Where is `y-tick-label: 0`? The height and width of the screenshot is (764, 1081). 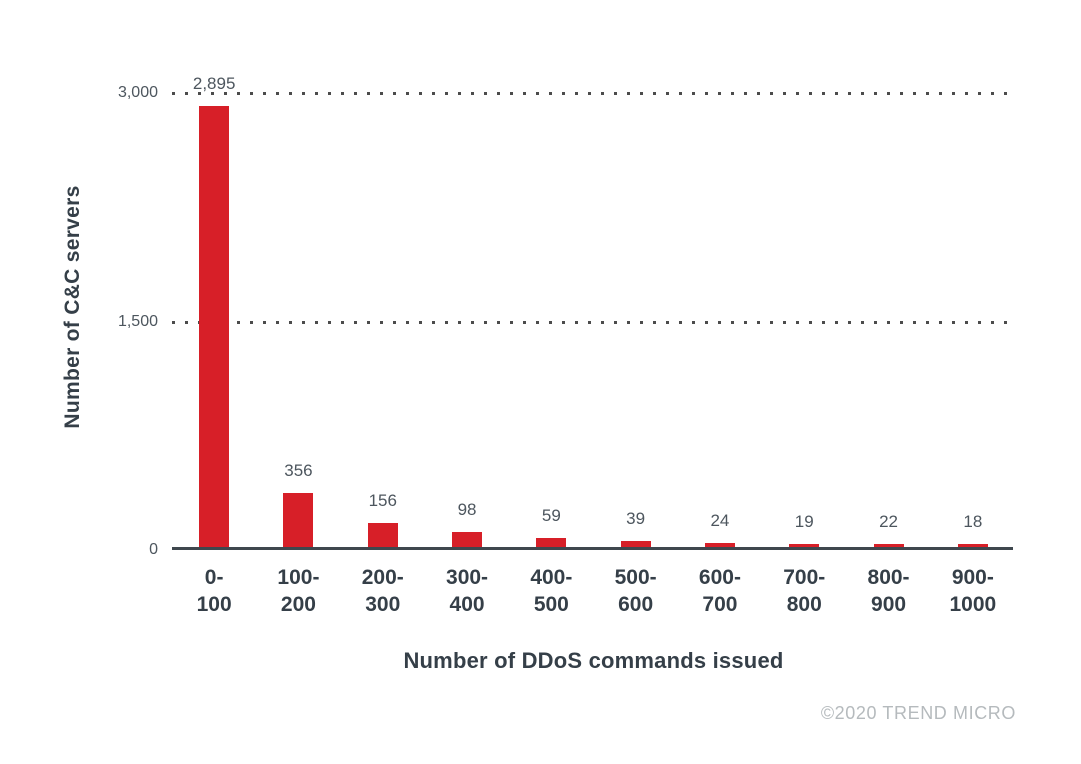
y-tick-label: 0 is located at coordinates (153, 549).